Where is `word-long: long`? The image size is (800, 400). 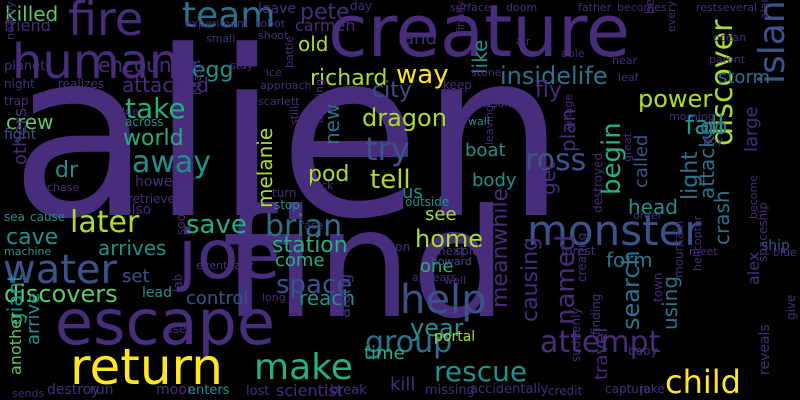
word-long: long is located at coordinates (274, 297).